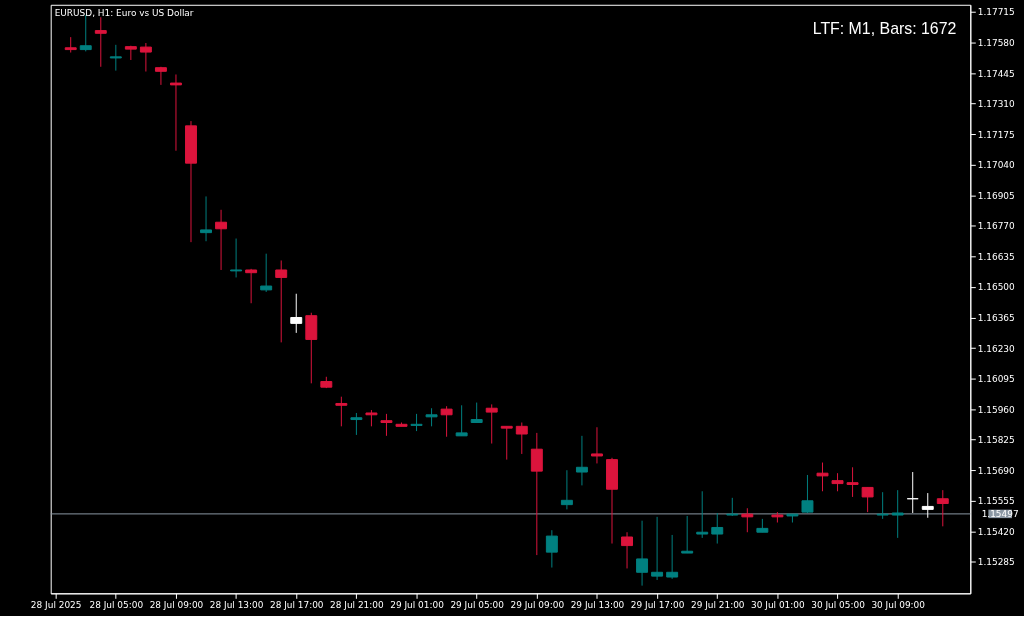 The height and width of the screenshot is (640, 1024). I want to click on x-tick-label: 29 Jul 09:00, so click(537, 604).